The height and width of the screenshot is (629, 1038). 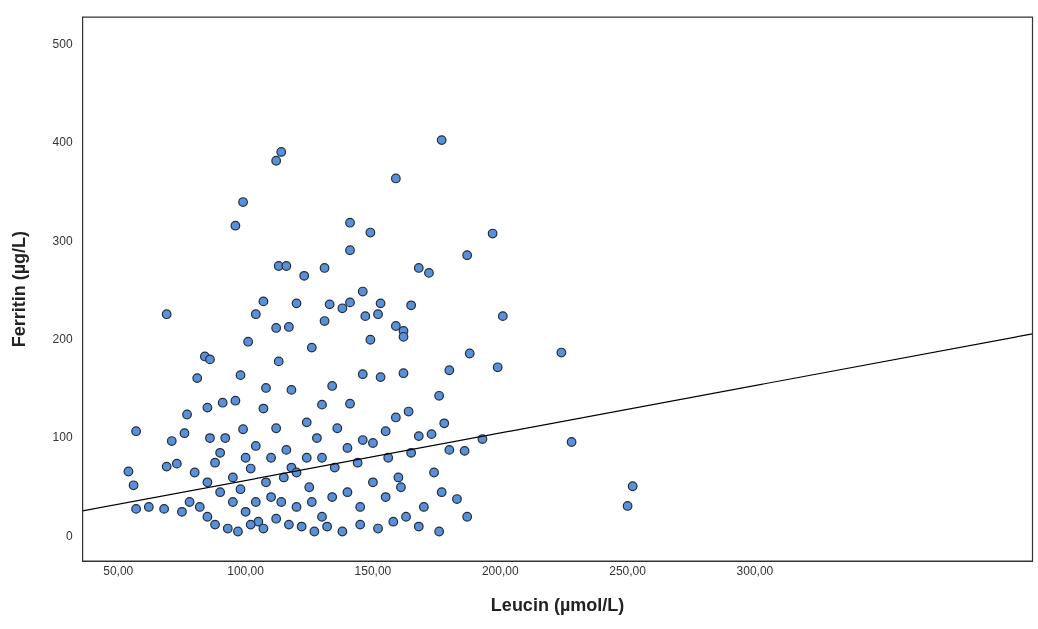 What do you see at coordinates (62, 142) in the screenshot?
I see `y-tick-label: 400` at bounding box center [62, 142].